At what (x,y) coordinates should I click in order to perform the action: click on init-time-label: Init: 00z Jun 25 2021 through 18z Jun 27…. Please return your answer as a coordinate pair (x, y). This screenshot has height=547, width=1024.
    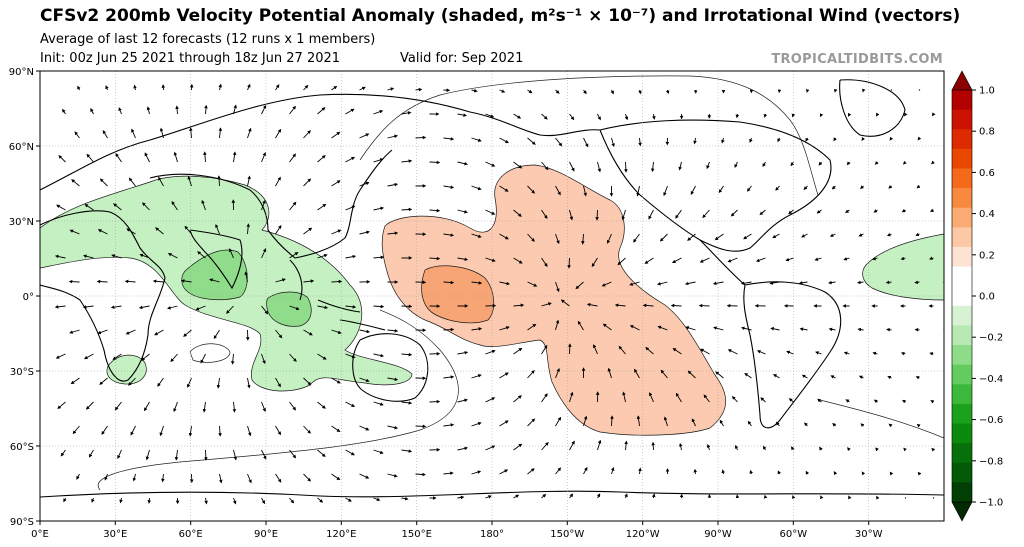
    Looking at the image, I should click on (190, 58).